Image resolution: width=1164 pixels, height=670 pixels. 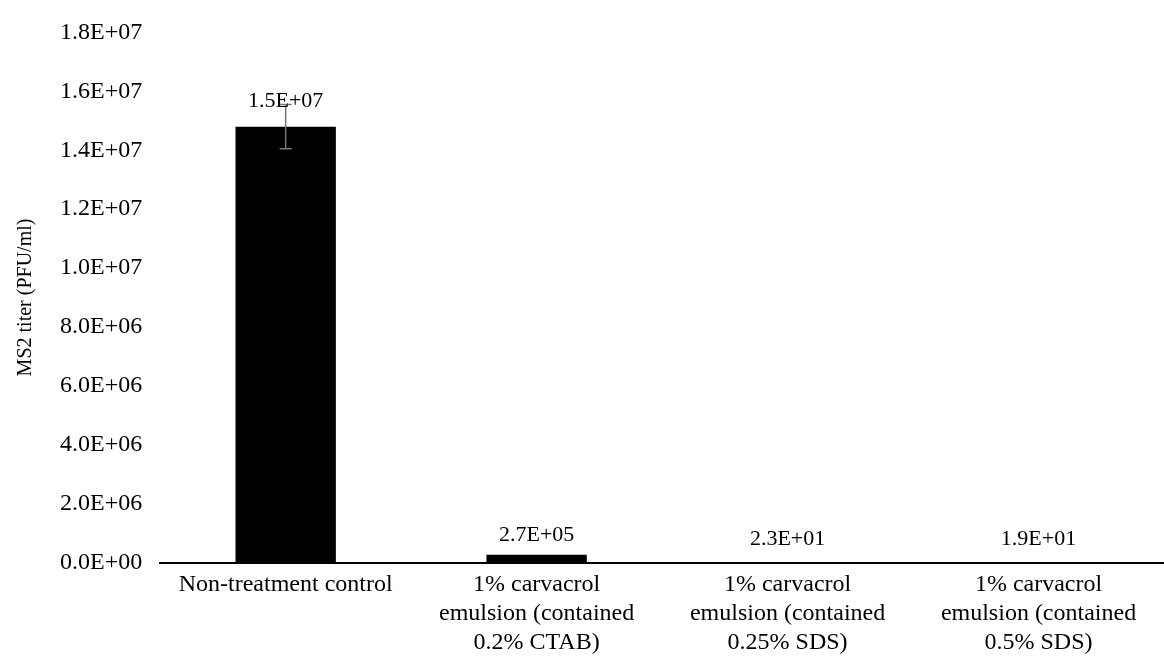 I want to click on y-tick-label: 0.0E+00, so click(x=101, y=560).